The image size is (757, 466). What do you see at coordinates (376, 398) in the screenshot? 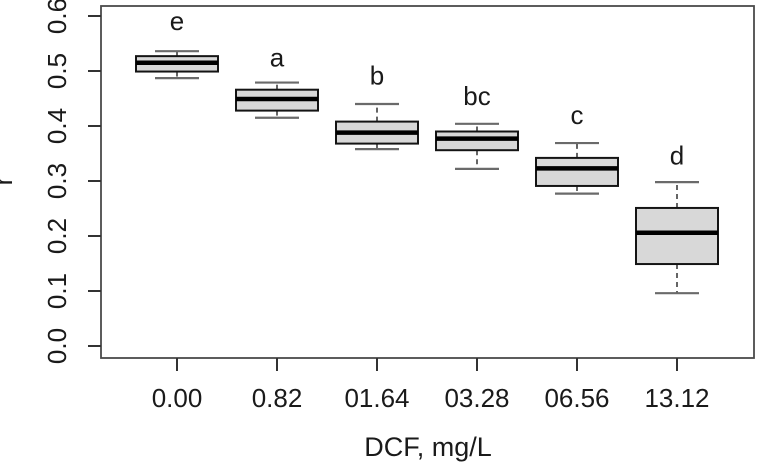
I see `x-tick-label: 01.64` at bounding box center [376, 398].